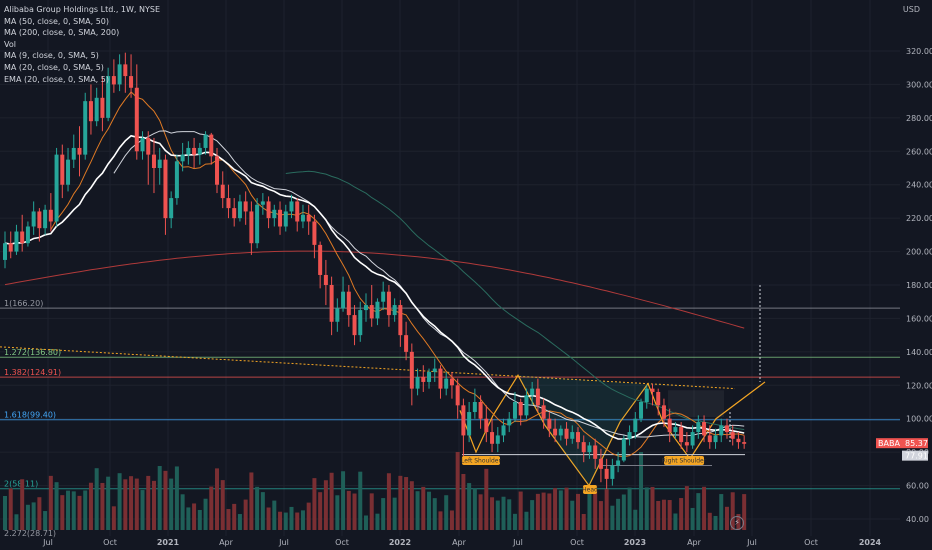 The image size is (932, 550). What do you see at coordinates (919, 185) in the screenshot?
I see `price-tick-label: 240.00` at bounding box center [919, 185].